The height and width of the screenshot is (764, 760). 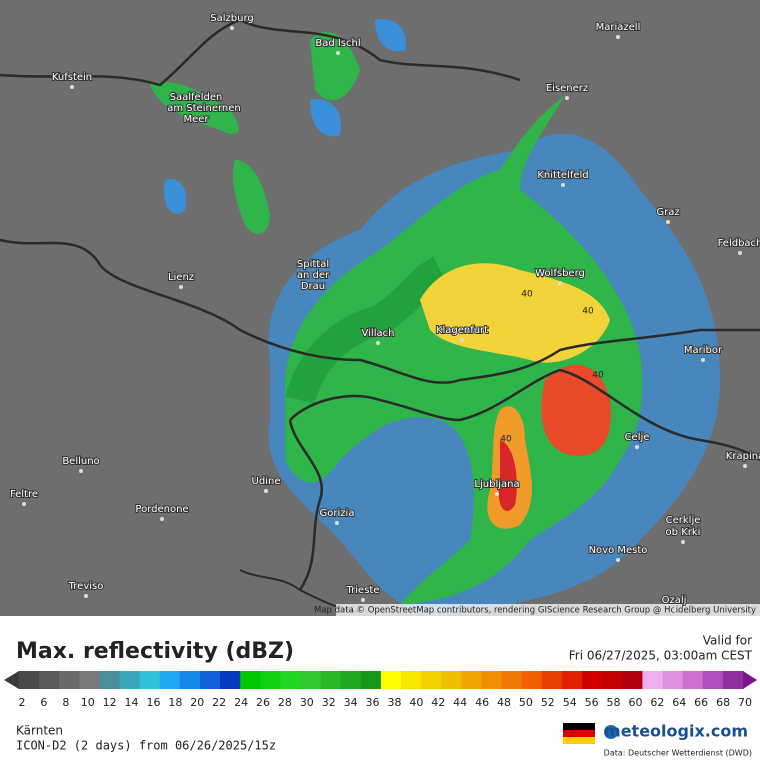 What do you see at coordinates (657, 702) in the screenshot?
I see `scale-label: 62` at bounding box center [657, 702].